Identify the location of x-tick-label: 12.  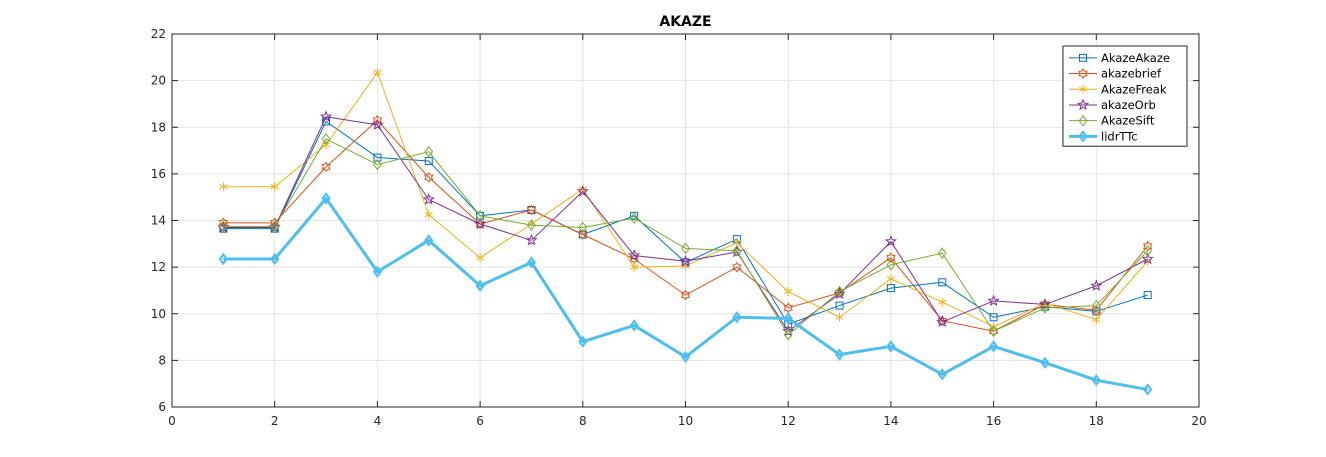
(788, 421).